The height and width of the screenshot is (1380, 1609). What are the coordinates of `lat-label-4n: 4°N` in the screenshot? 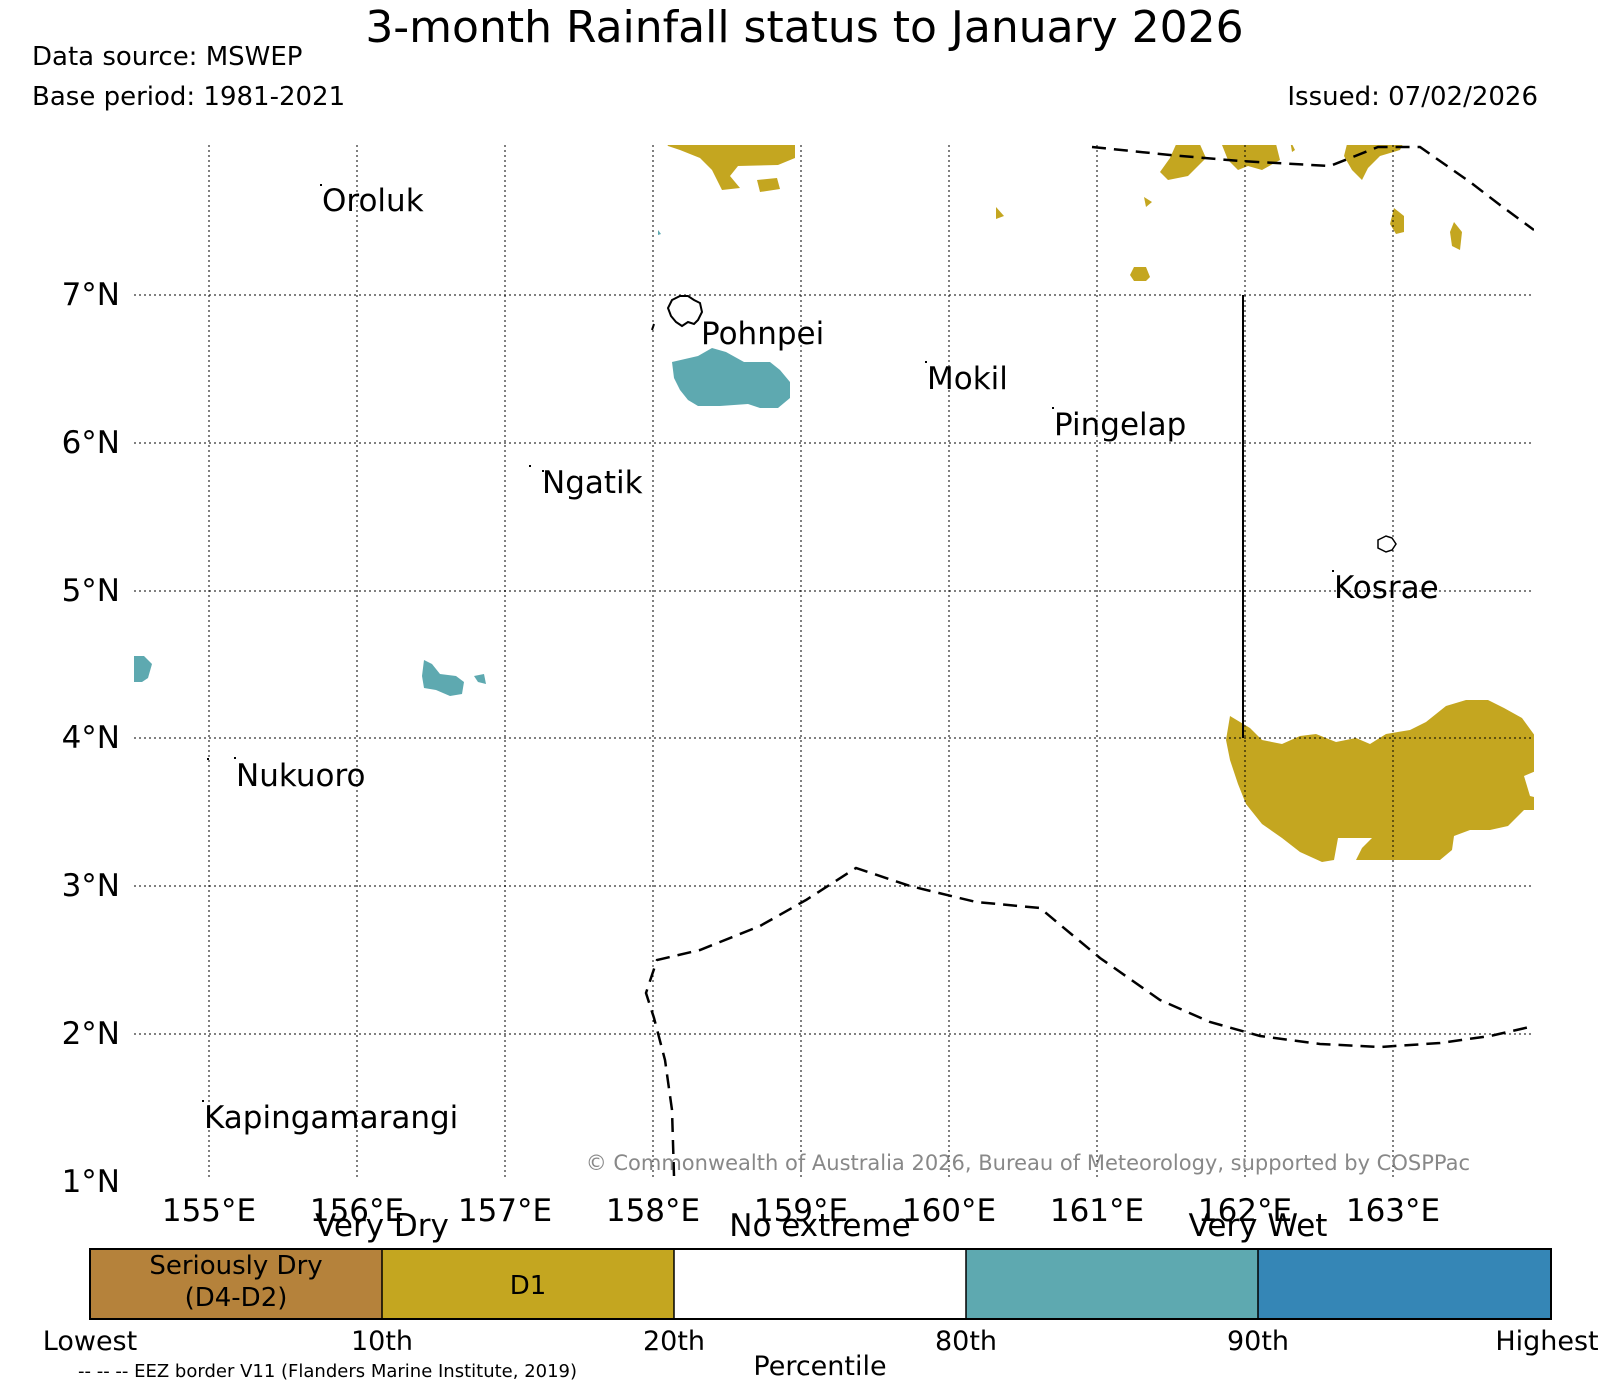 It's located at (91, 738).